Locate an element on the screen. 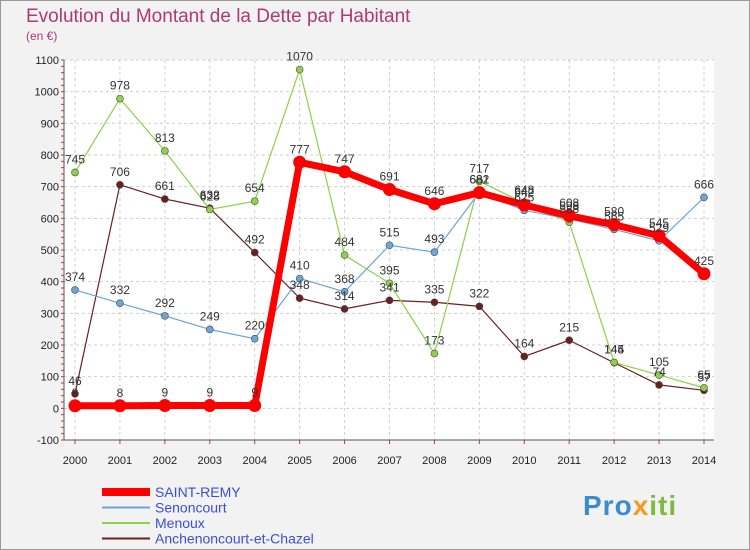 Image resolution: width=750 pixels, height=550 pixels. data-label: 632 is located at coordinates (210, 195).